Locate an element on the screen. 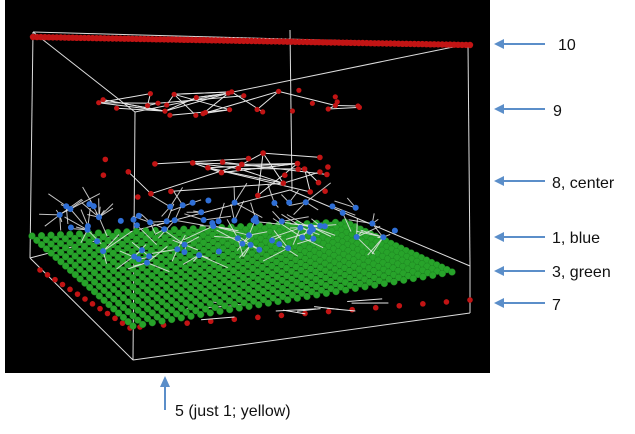 Image resolution: width=635 pixels, height=434 pixels. arrow-head is located at coordinates (499, 303).